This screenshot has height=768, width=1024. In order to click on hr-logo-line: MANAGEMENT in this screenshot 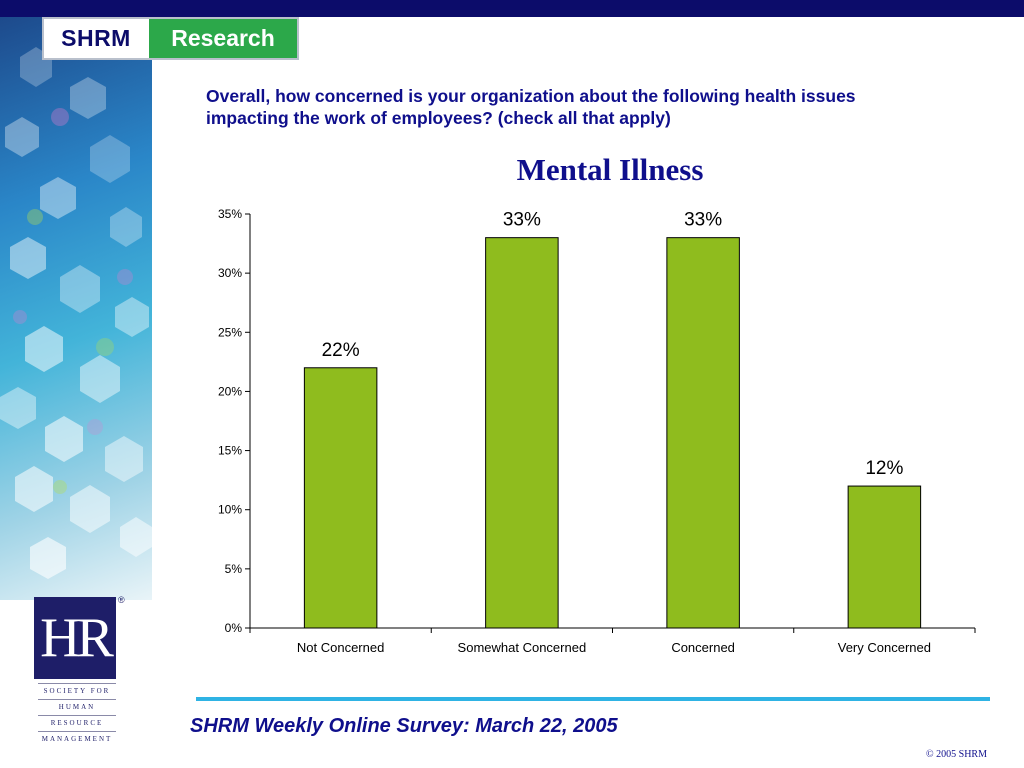, I will do `click(77, 739)`.